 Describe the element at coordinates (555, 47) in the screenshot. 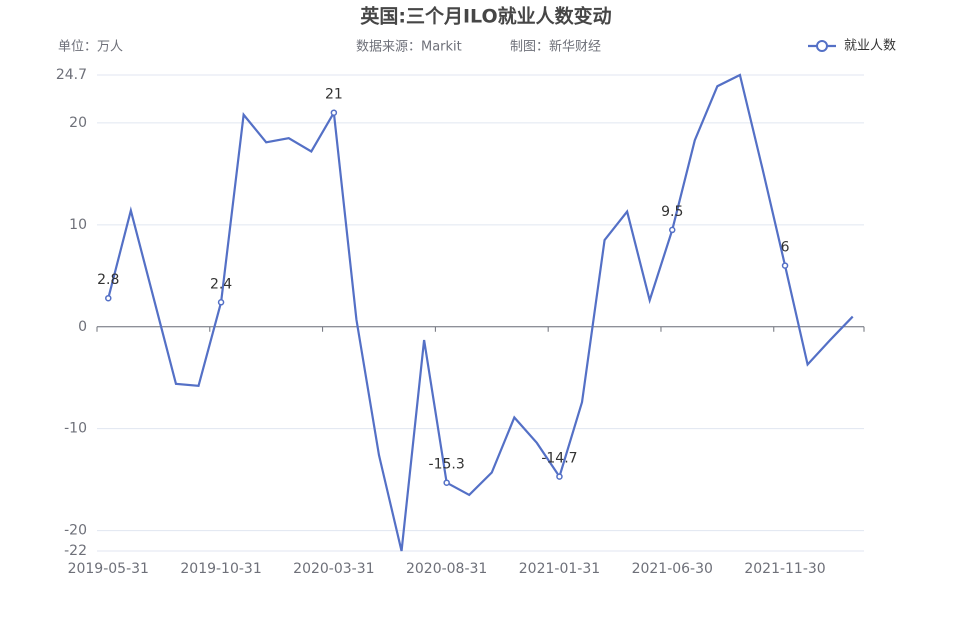

I see `credit-note: 制图：新华财经` at that location.